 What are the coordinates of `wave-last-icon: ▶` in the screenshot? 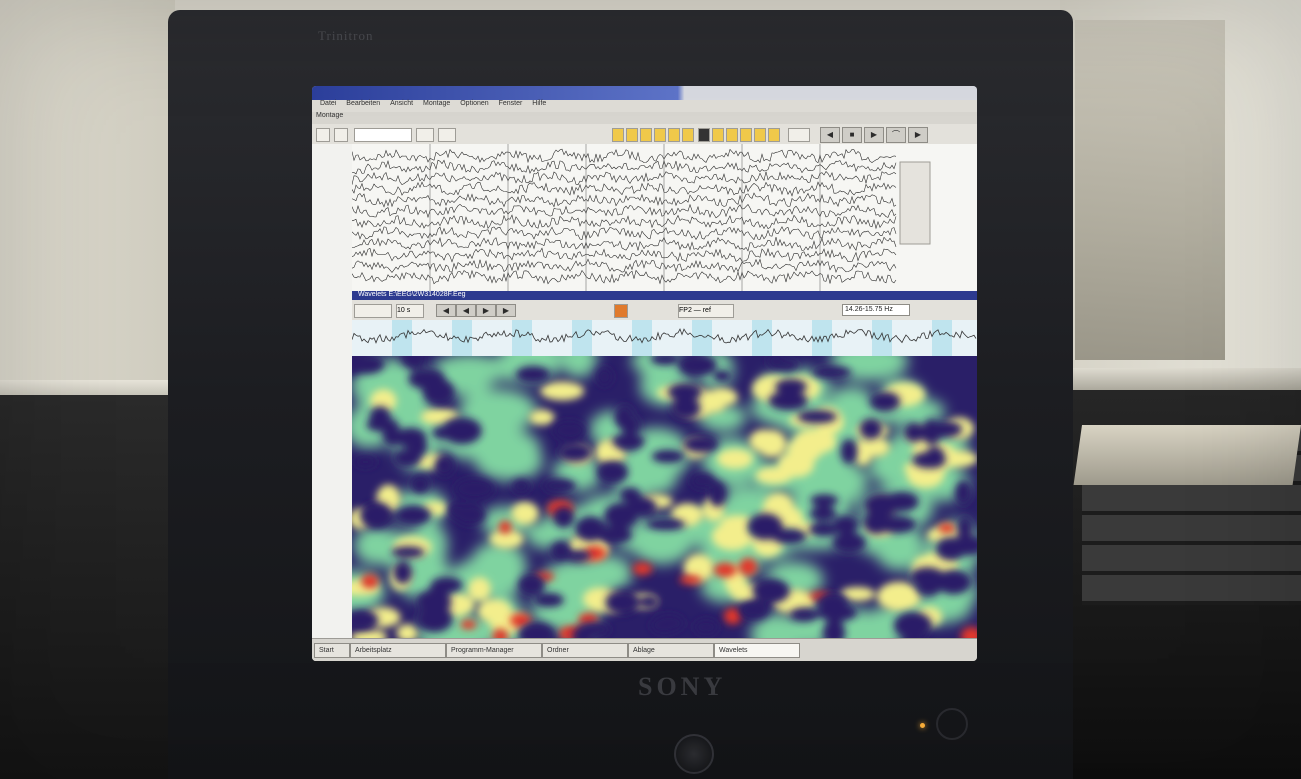 It's located at (506, 310).